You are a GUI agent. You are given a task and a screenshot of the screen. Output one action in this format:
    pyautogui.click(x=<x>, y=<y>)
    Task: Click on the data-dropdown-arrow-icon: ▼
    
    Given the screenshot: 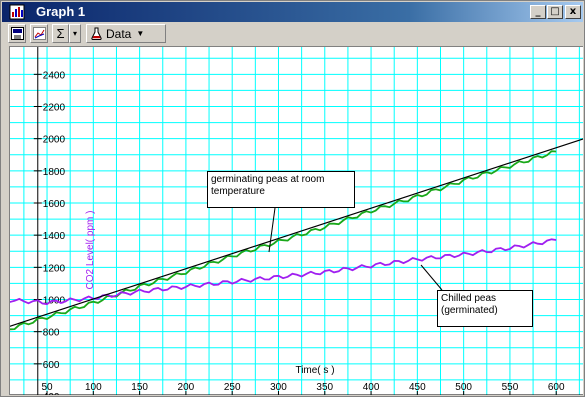 What is the action you would take?
    pyautogui.click(x=140, y=33)
    